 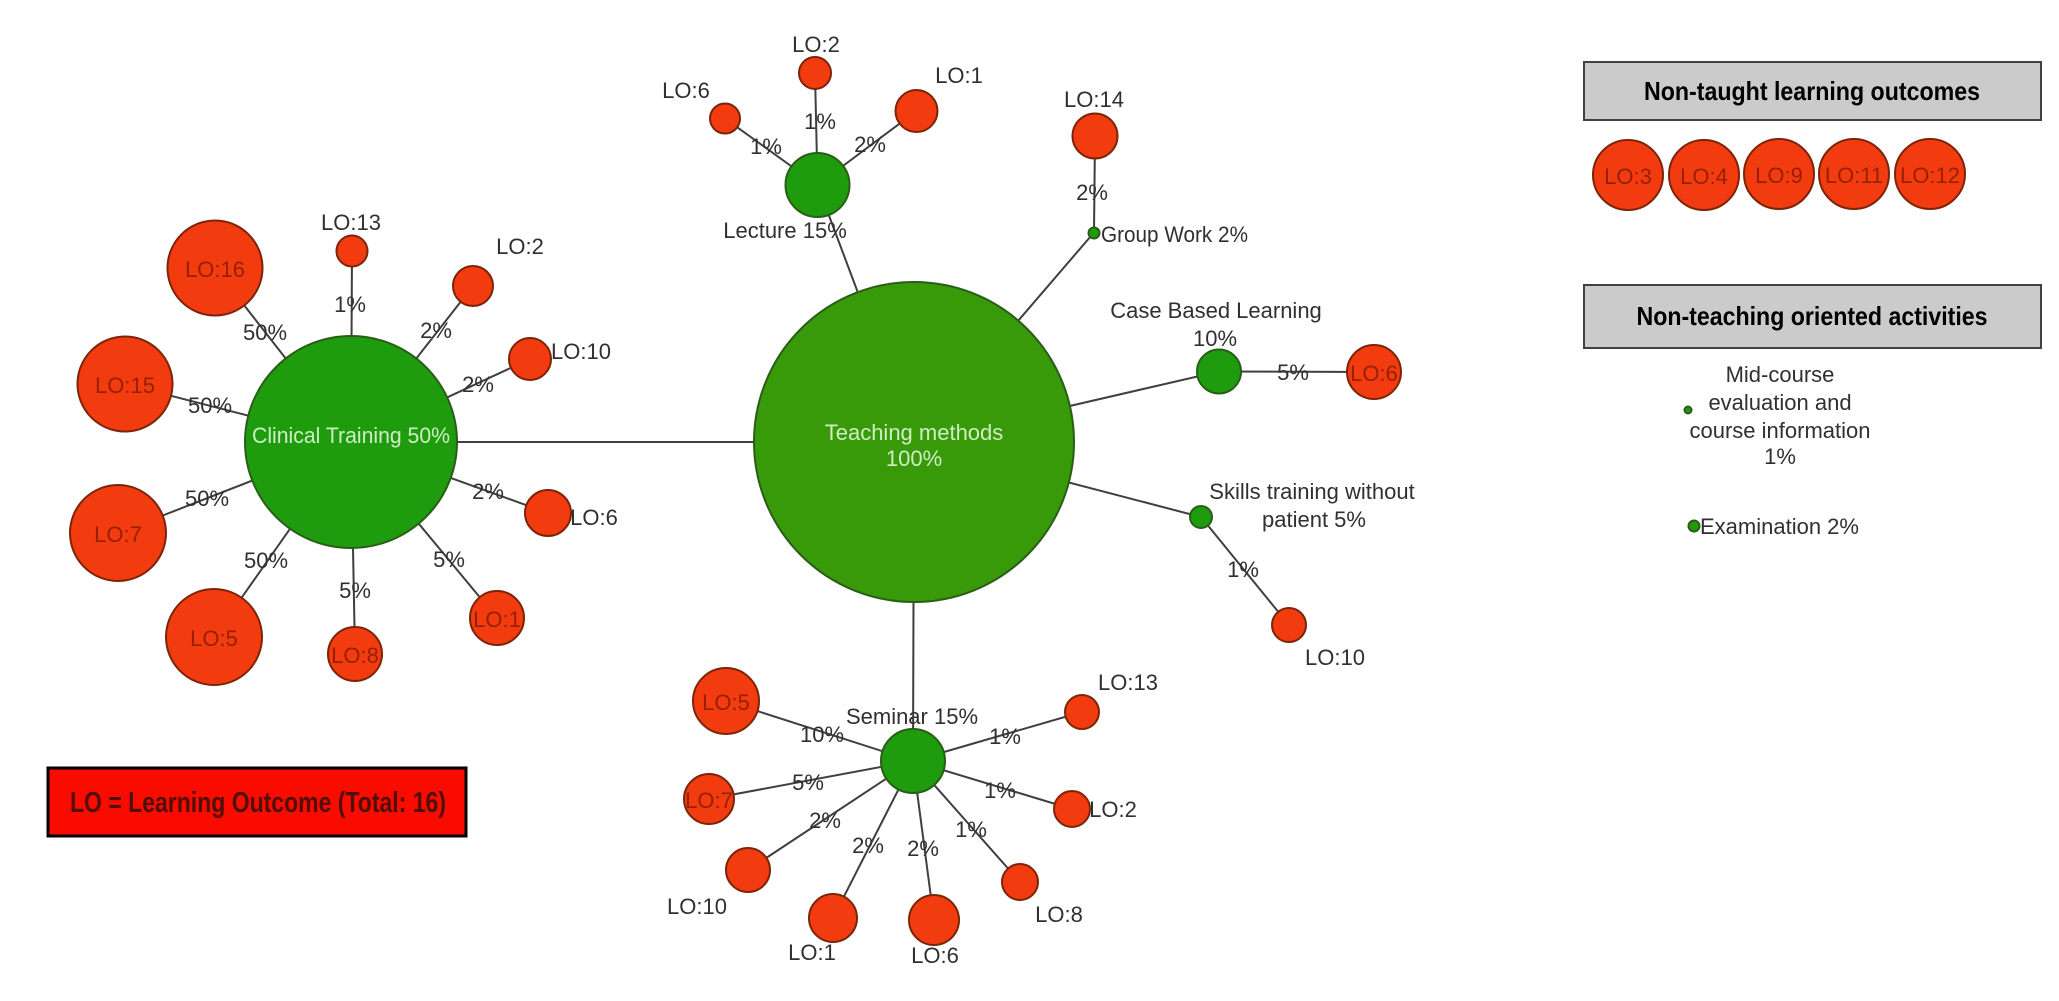 I want to click on svg-text: evaluation and, so click(x=1779, y=402).